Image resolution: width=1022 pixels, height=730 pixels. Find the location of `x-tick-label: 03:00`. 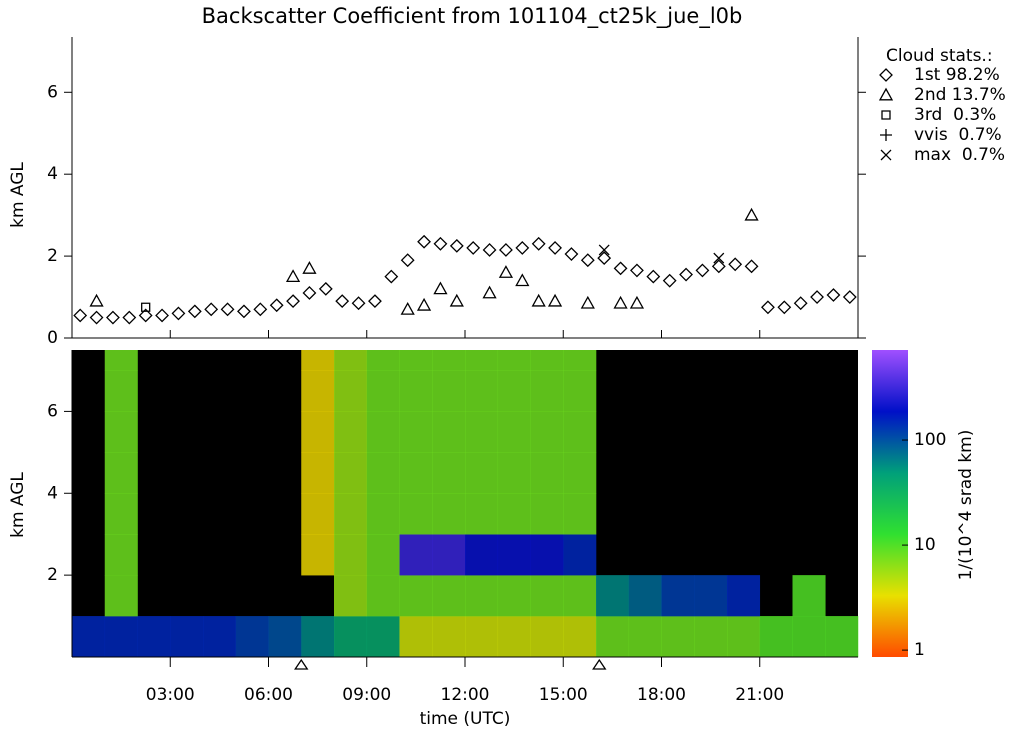

x-tick-label: 03:00 is located at coordinates (170, 695).